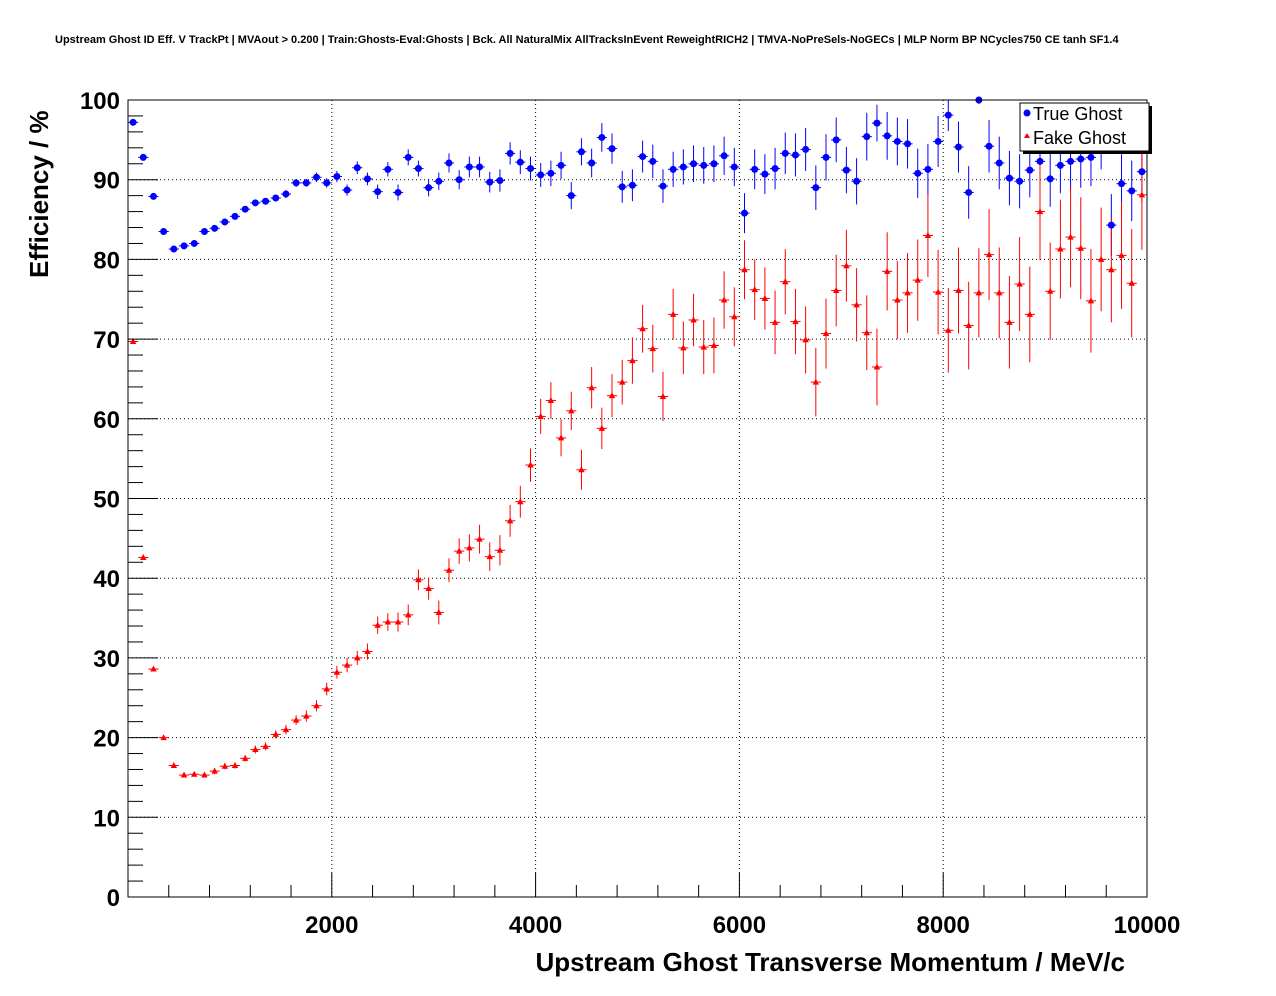  What do you see at coordinates (1077, 114) in the screenshot?
I see `legend-label-true-ghost: True Ghost` at bounding box center [1077, 114].